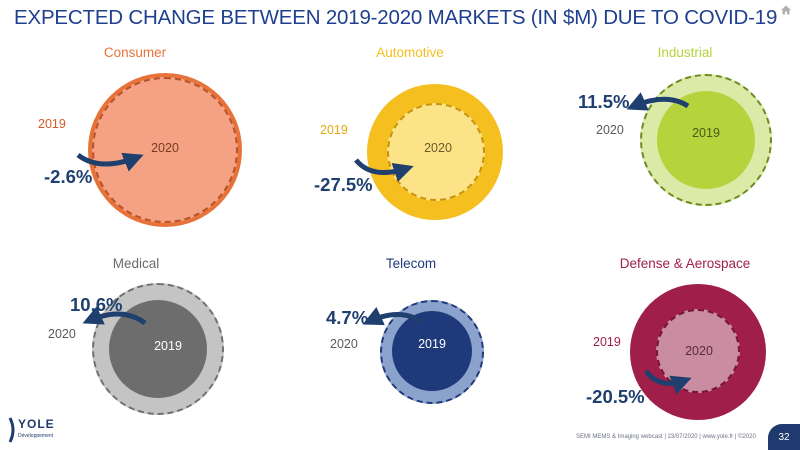 The width and height of the screenshot is (800, 450). I want to click on change-value-industrial: 11.5%, so click(604, 101).